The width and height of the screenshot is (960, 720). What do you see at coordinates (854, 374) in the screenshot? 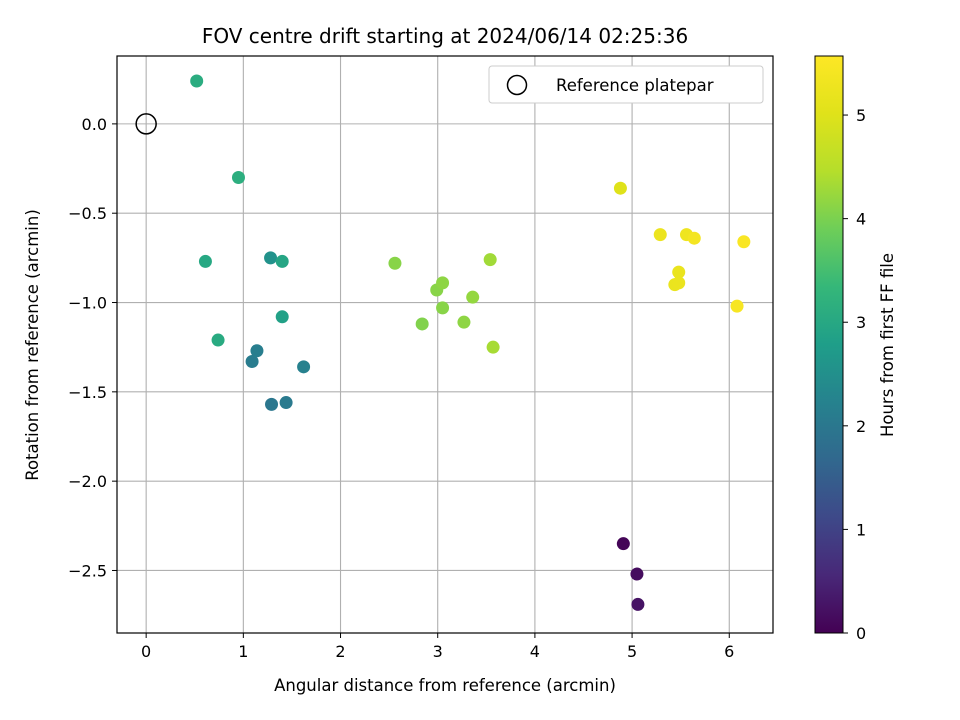
I see `colorbar-ticks: 0 1 2 3 4 5` at bounding box center [854, 374].